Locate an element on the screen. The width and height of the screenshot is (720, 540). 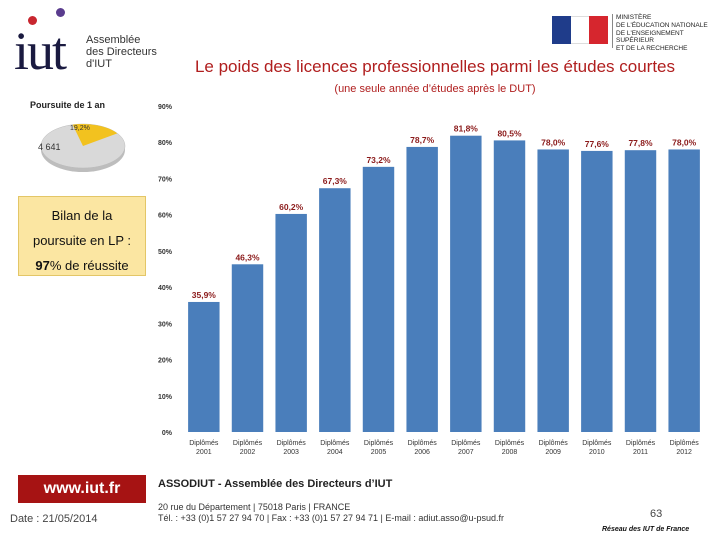
logo-dot-red is located at coordinates (32, 20).